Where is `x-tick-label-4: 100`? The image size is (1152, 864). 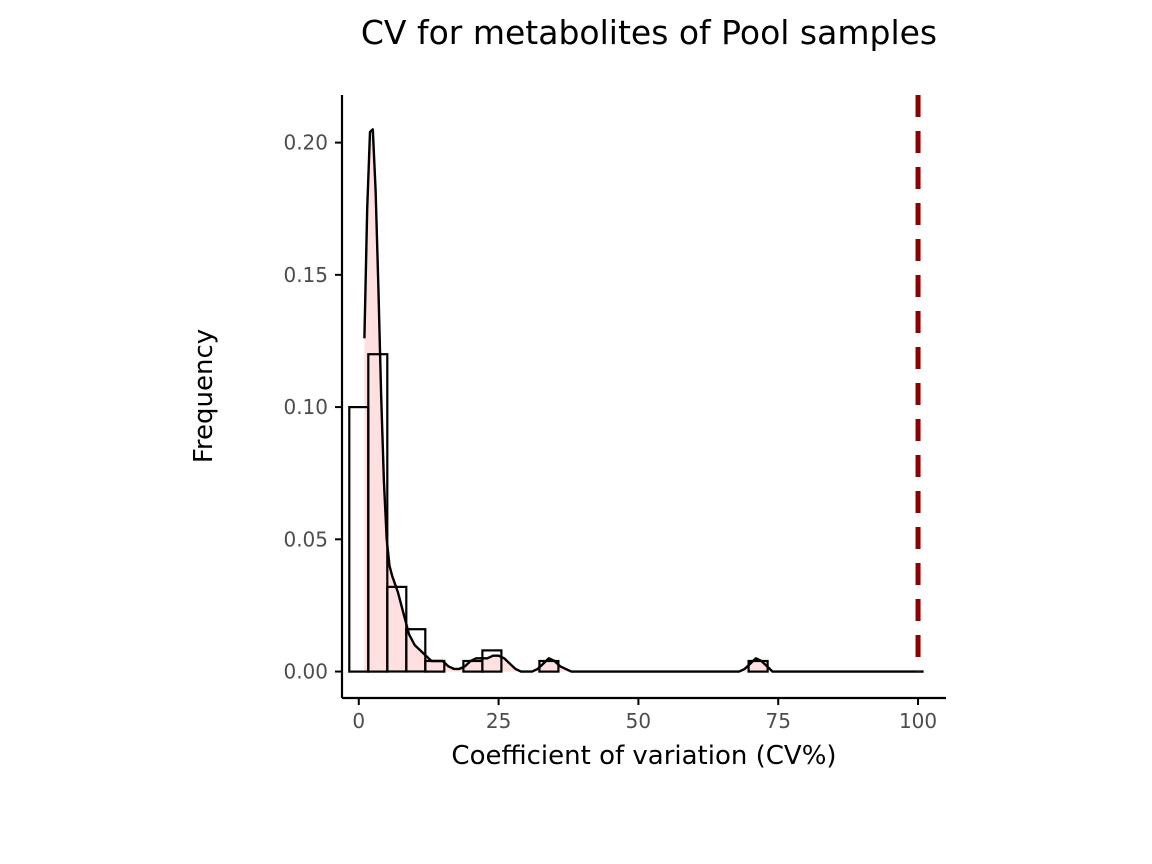 x-tick-label-4: 100 is located at coordinates (918, 721).